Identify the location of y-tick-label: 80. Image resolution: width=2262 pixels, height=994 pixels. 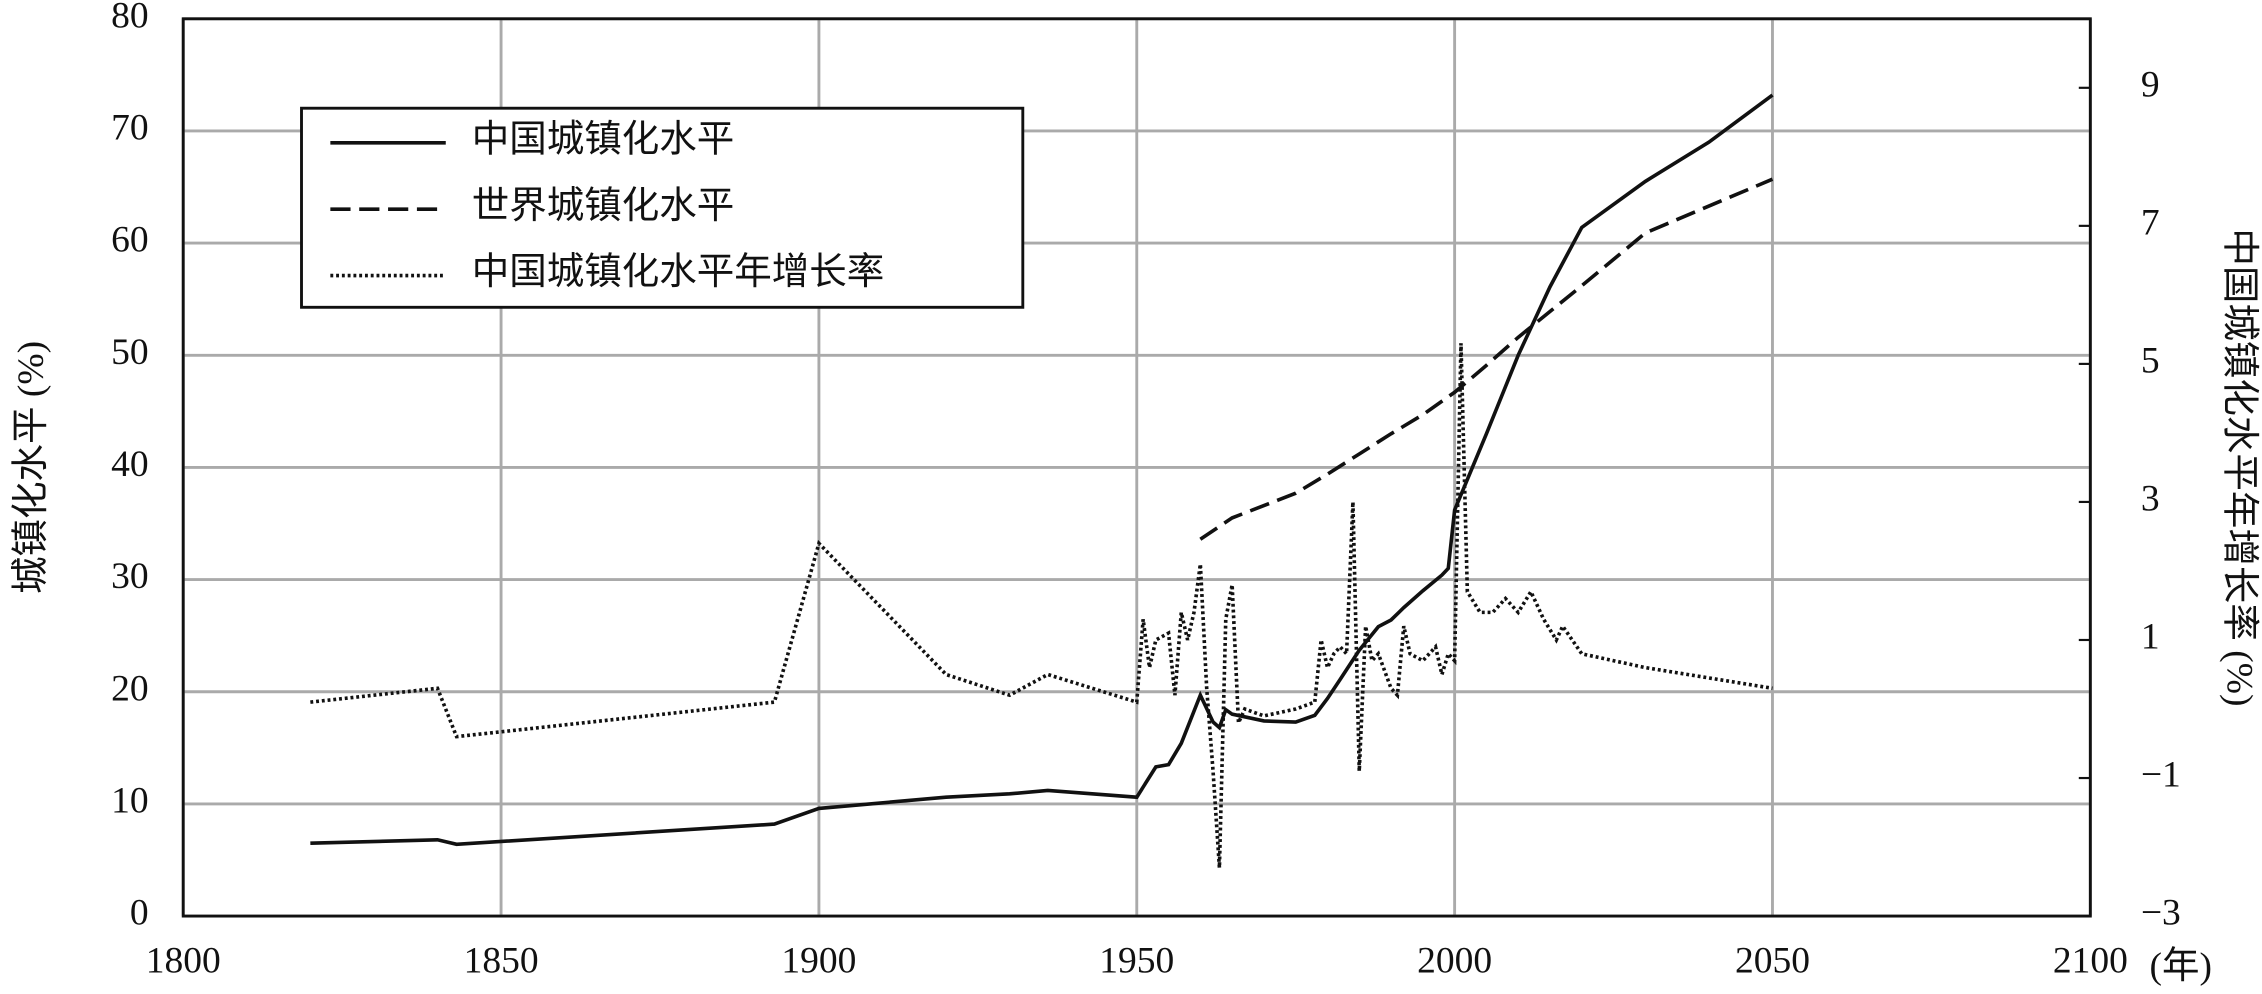
(130, 18).